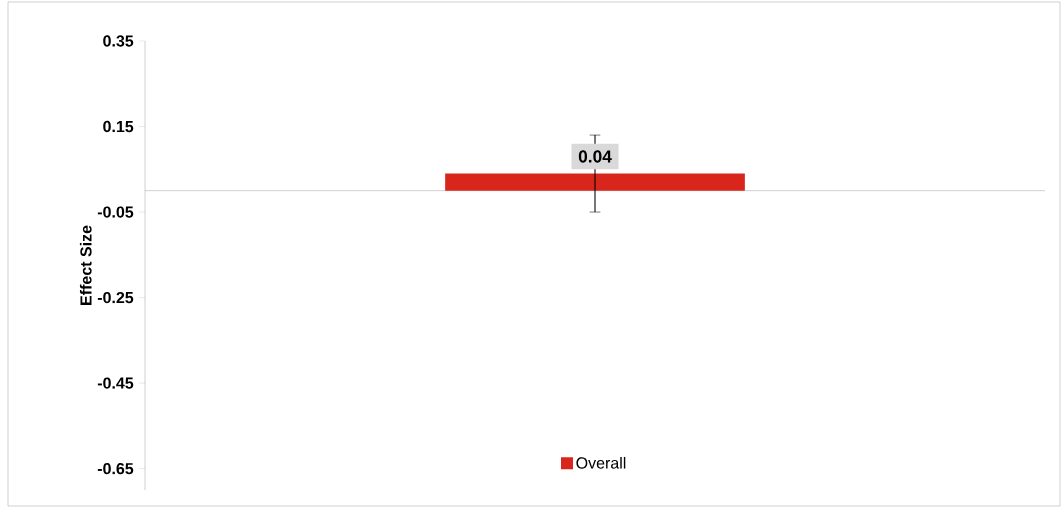 This screenshot has height=508, width=1064. What do you see at coordinates (118, 41) in the screenshot?
I see `y-tick-label: 0.35` at bounding box center [118, 41].